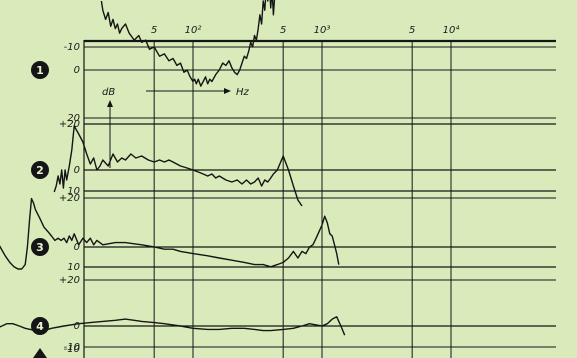 This screenshot has height=358, width=577. Describe the element at coordinates (243, 92) in the screenshot. I see `x-axis-label: Hz` at that location.